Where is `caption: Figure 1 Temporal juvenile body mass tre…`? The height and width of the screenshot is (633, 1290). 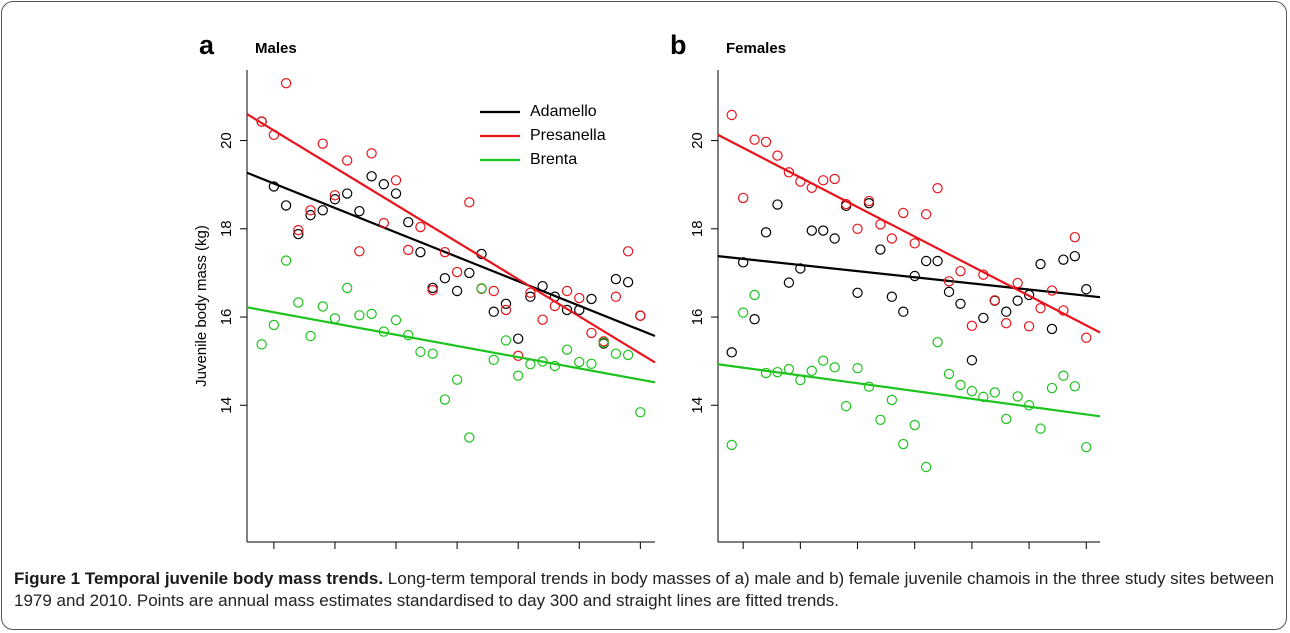 caption: Figure 1 Temporal juvenile body mass tre… is located at coordinates (645, 590).